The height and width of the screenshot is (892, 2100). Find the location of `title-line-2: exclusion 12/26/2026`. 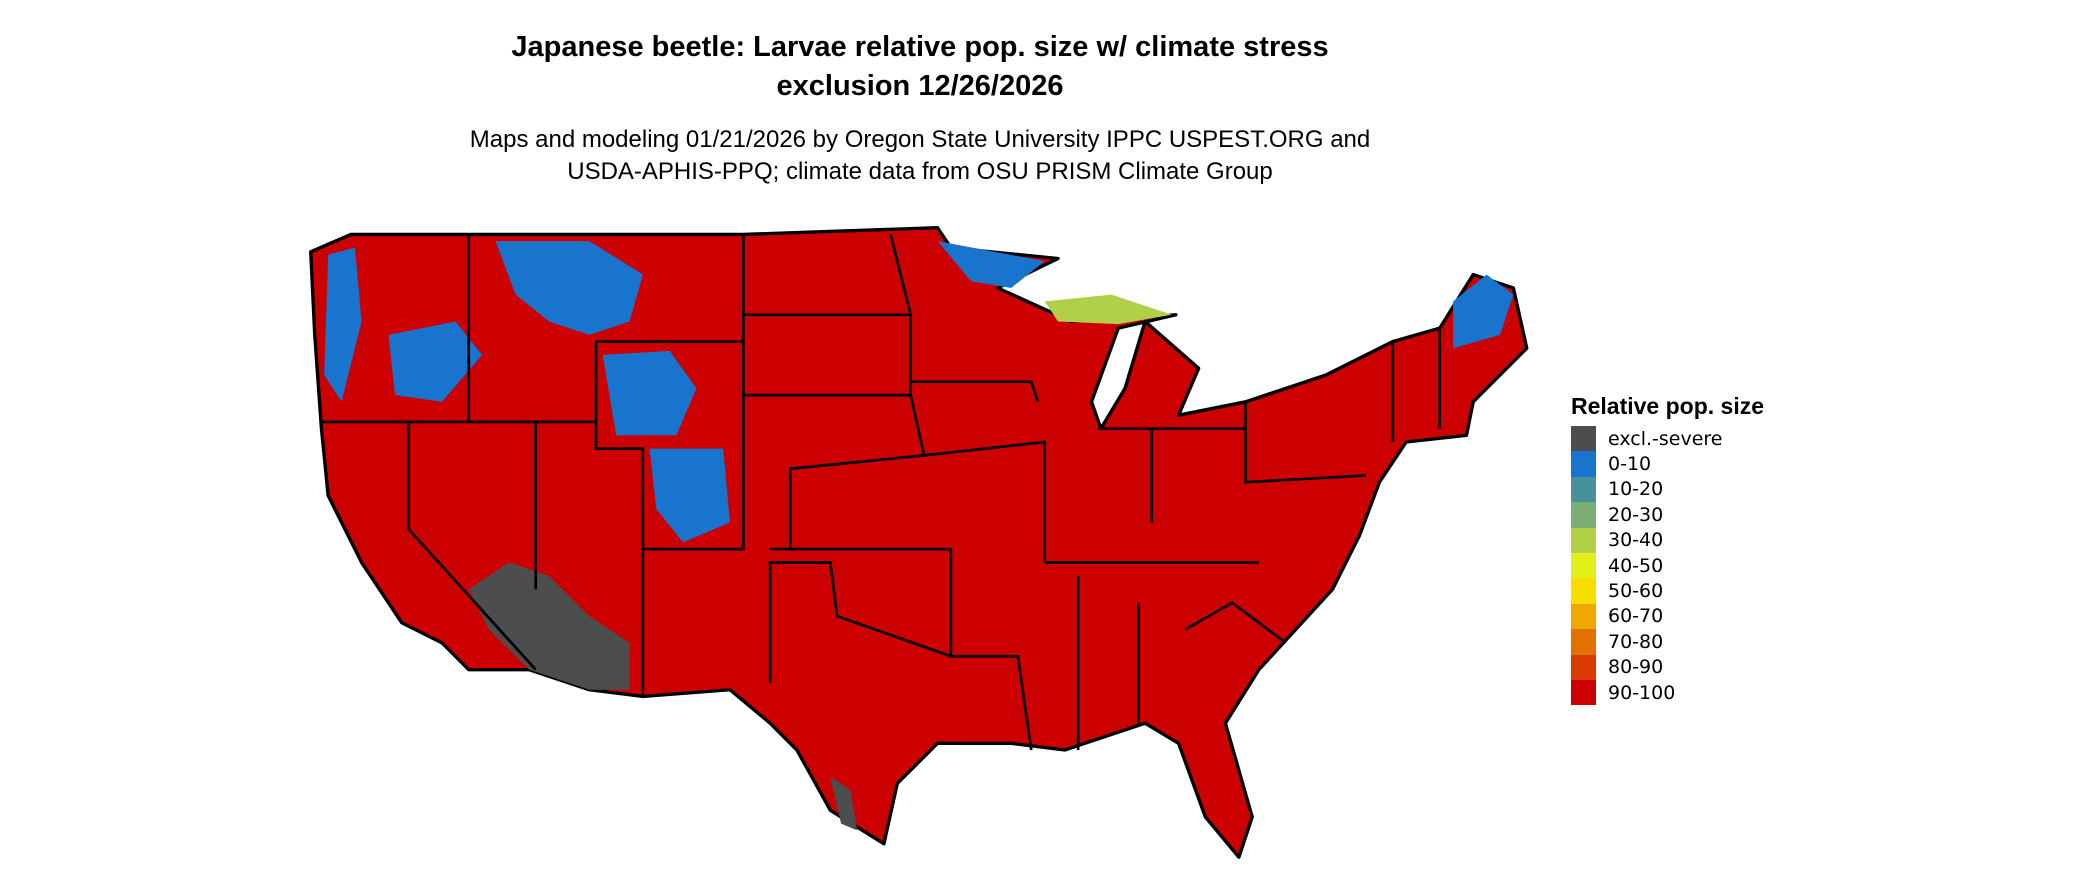

title-line-2: exclusion 12/26/2026 is located at coordinates (920, 86).